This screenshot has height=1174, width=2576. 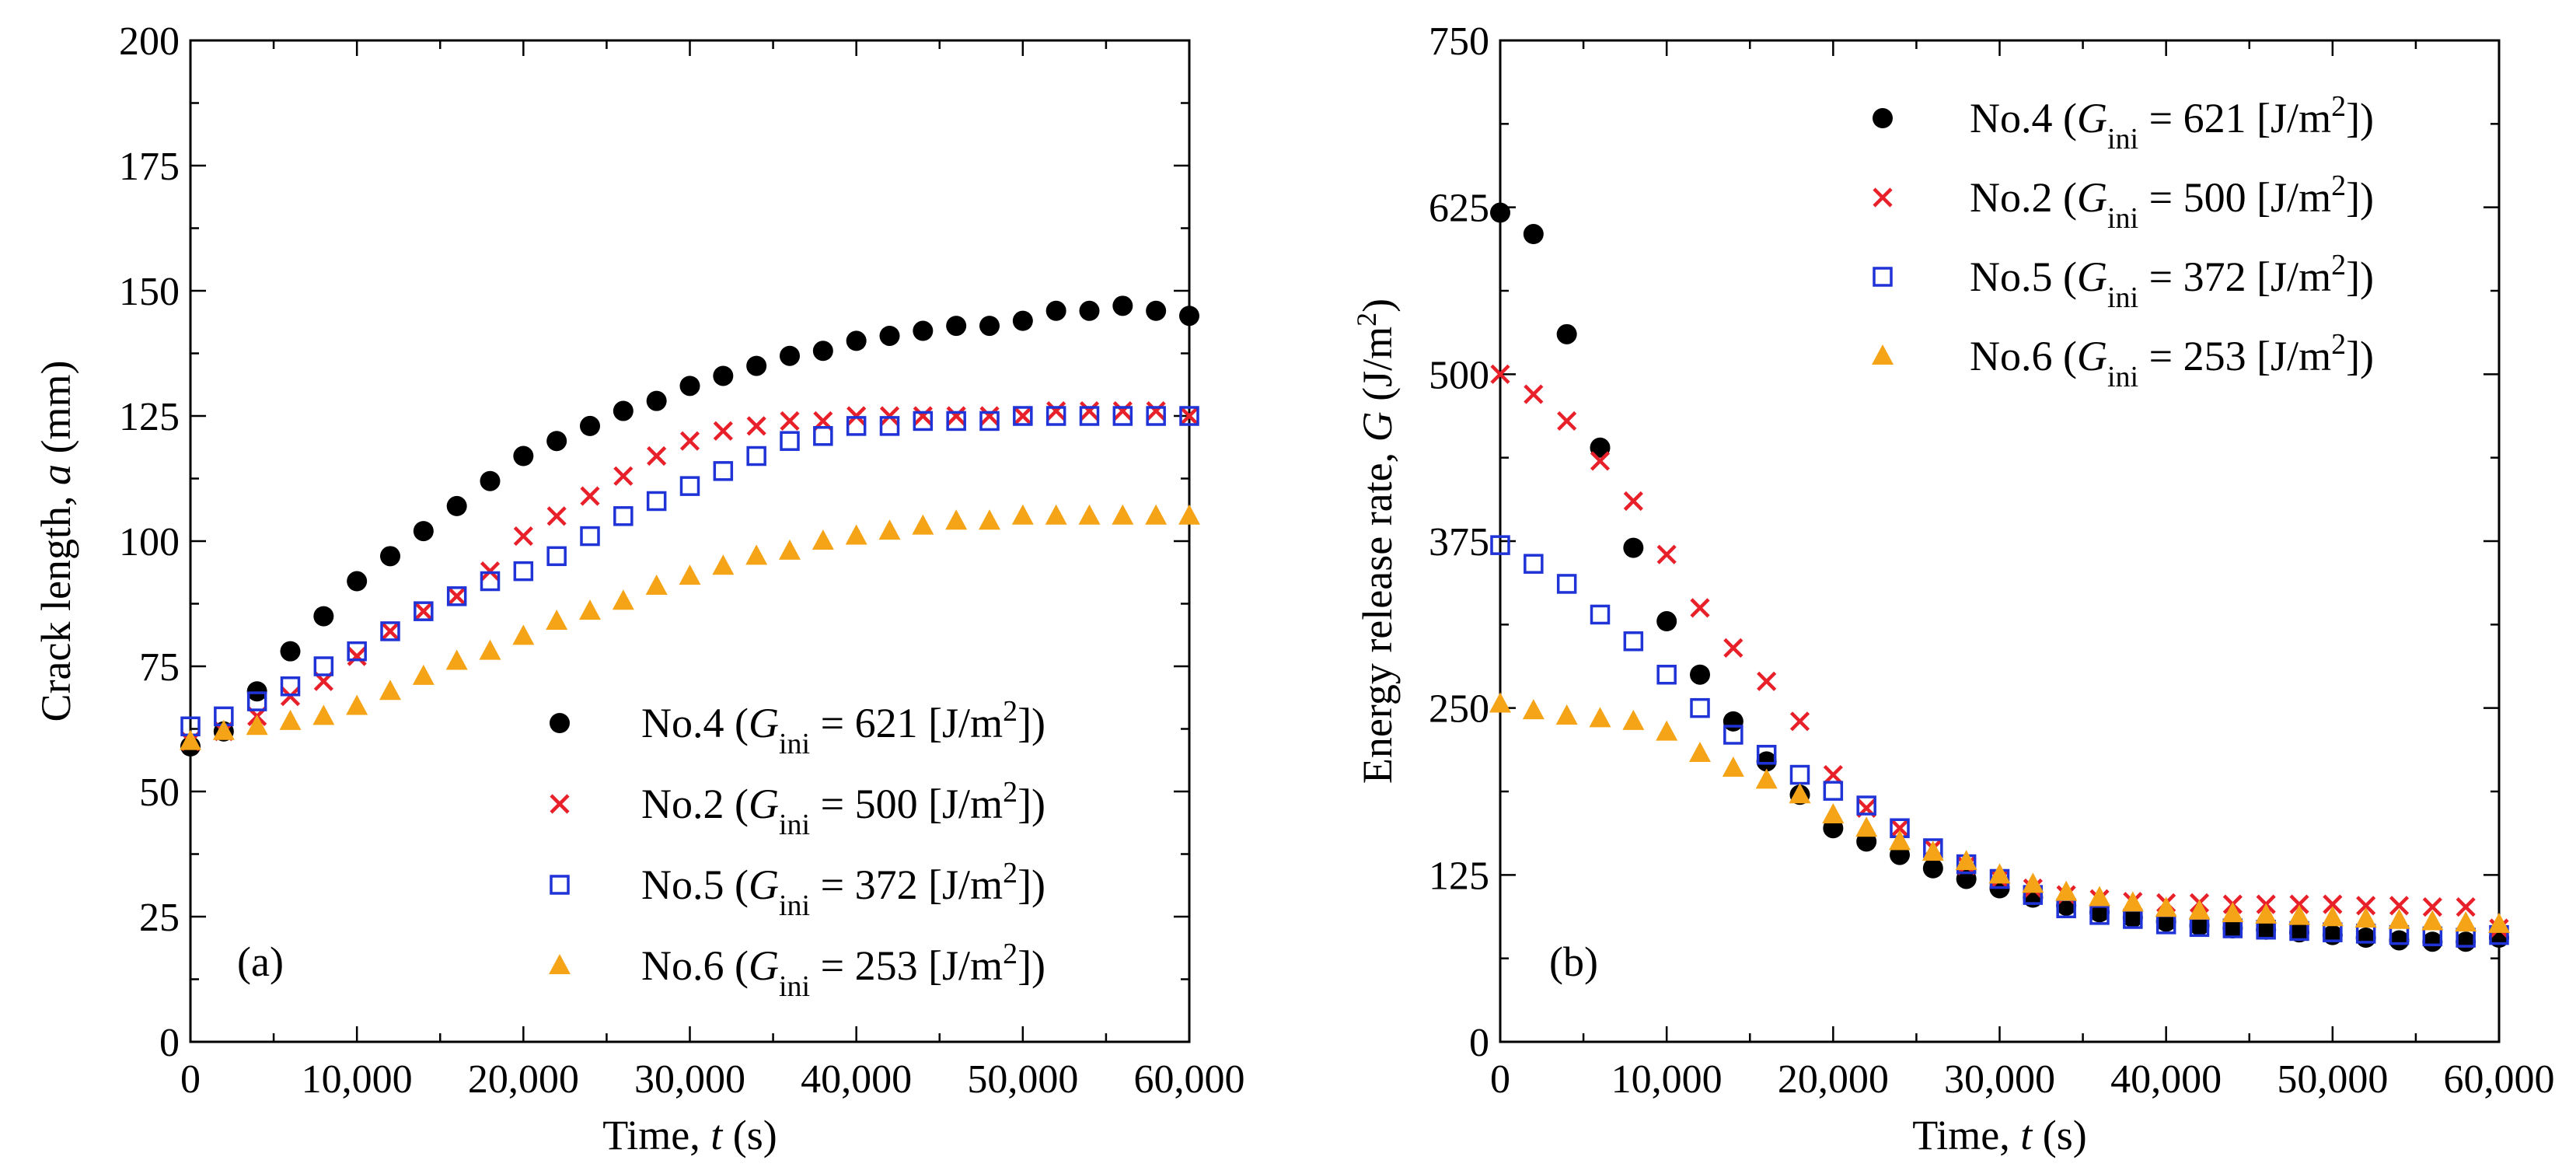 I want to click on y-axis-label-text: Crack length,, so click(x=56, y=603).